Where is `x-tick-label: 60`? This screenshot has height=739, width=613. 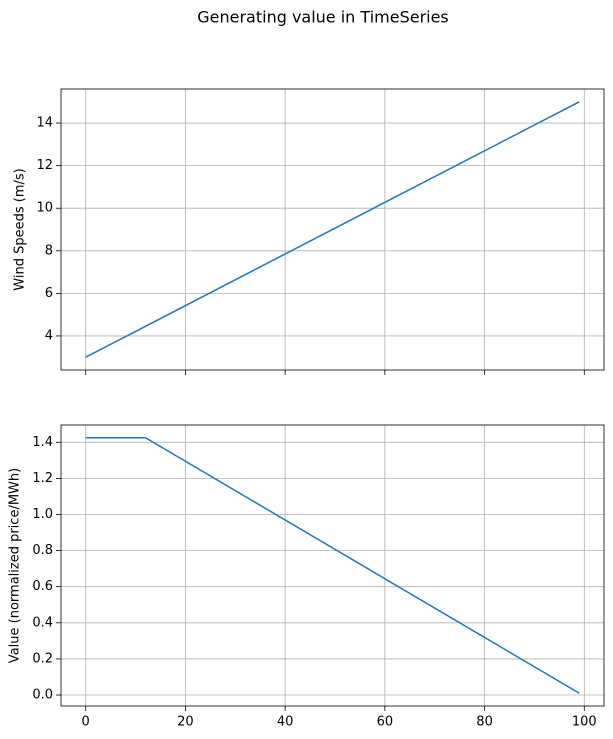
x-tick-label: 60 is located at coordinates (385, 722).